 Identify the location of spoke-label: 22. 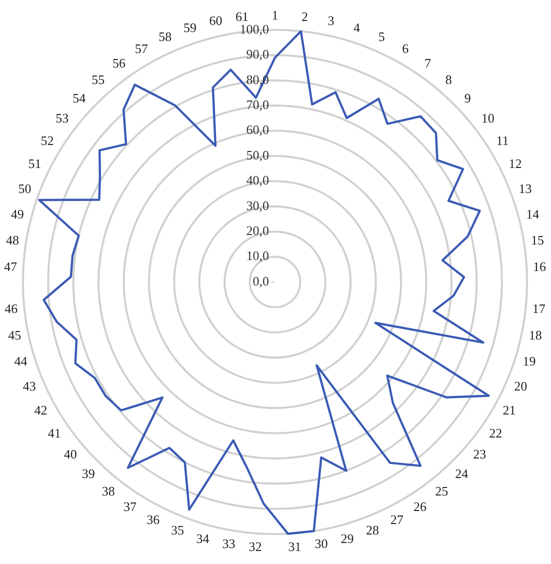
(495, 432).